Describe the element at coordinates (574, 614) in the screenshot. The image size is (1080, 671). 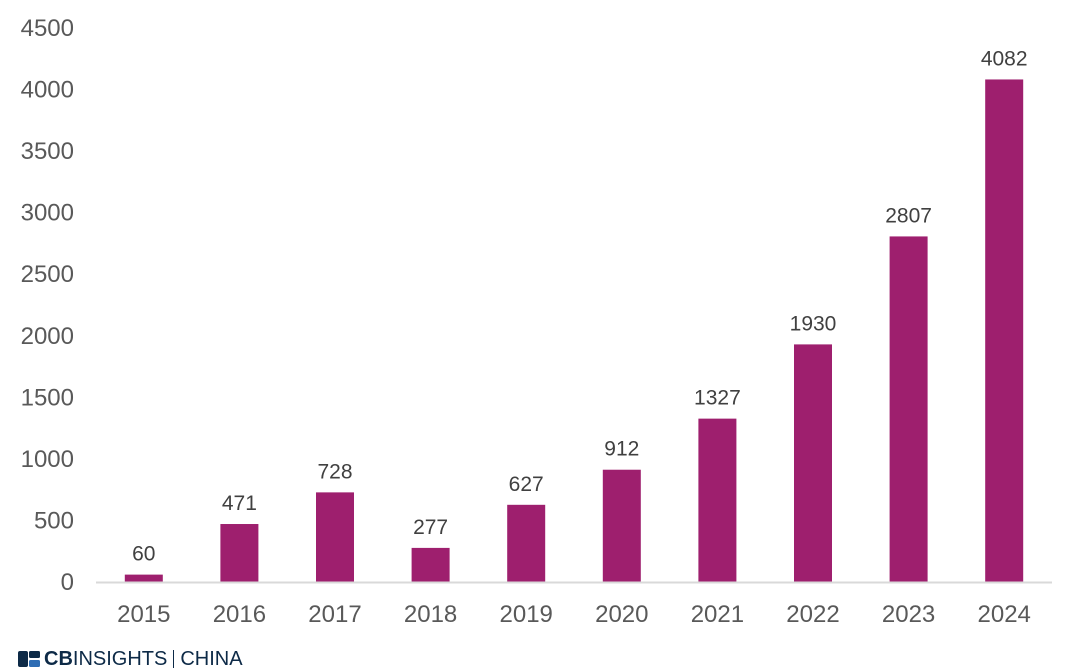
I see `x-axis-labels: 2015 2016 2017 2018 2019 2020 2021 2022 2023 2024` at that location.